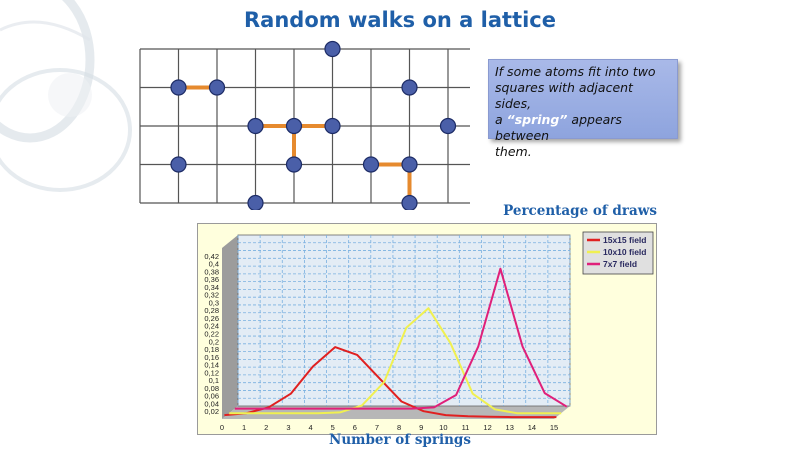  I want to click on note-line-3-post: appears between, so click(558, 127).